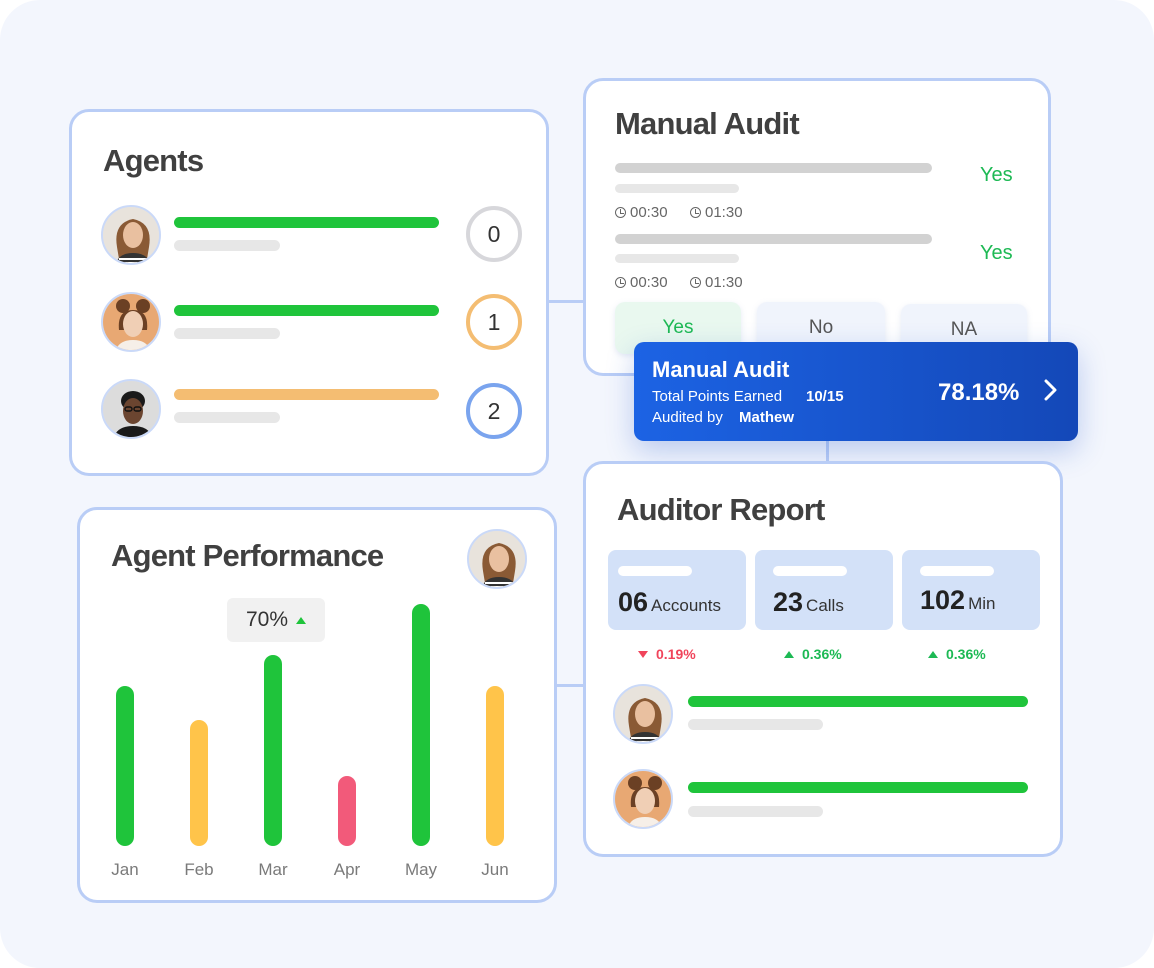 This screenshot has width=1154, height=968. What do you see at coordinates (721, 509) in the screenshot?
I see `auditor-report-title: Auditor Report` at bounding box center [721, 509].